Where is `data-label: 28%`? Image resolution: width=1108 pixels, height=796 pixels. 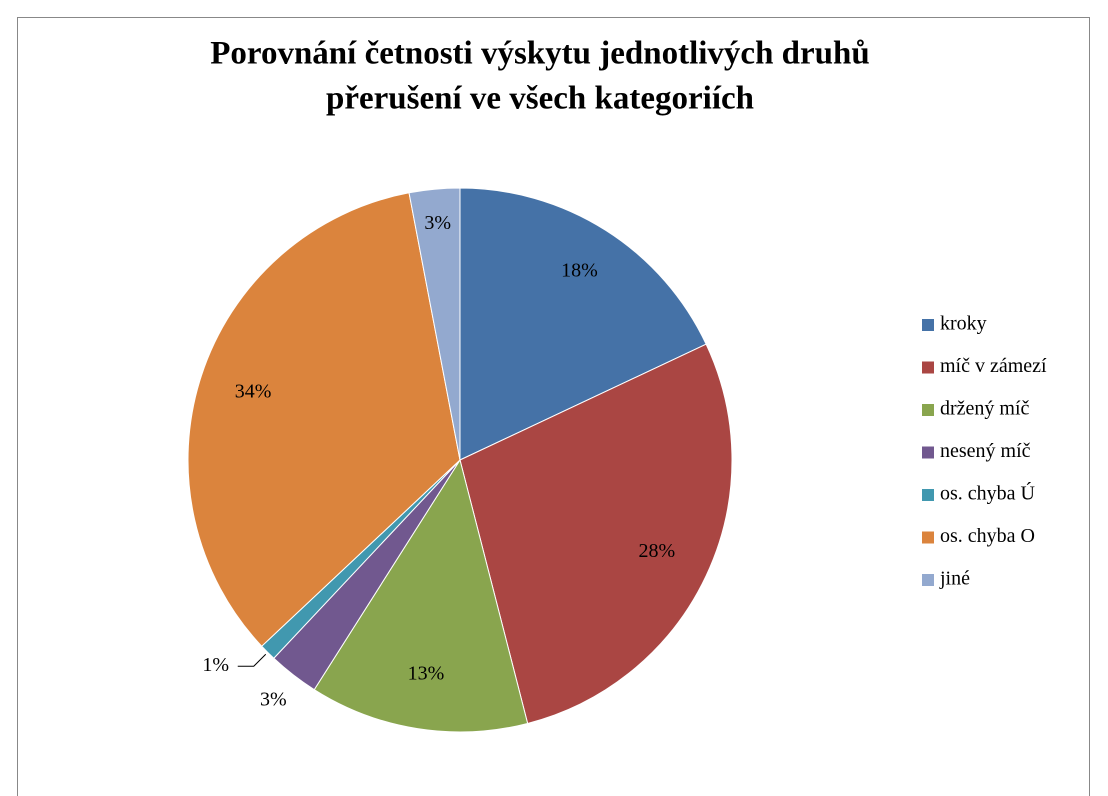 data-label: 28% is located at coordinates (657, 551).